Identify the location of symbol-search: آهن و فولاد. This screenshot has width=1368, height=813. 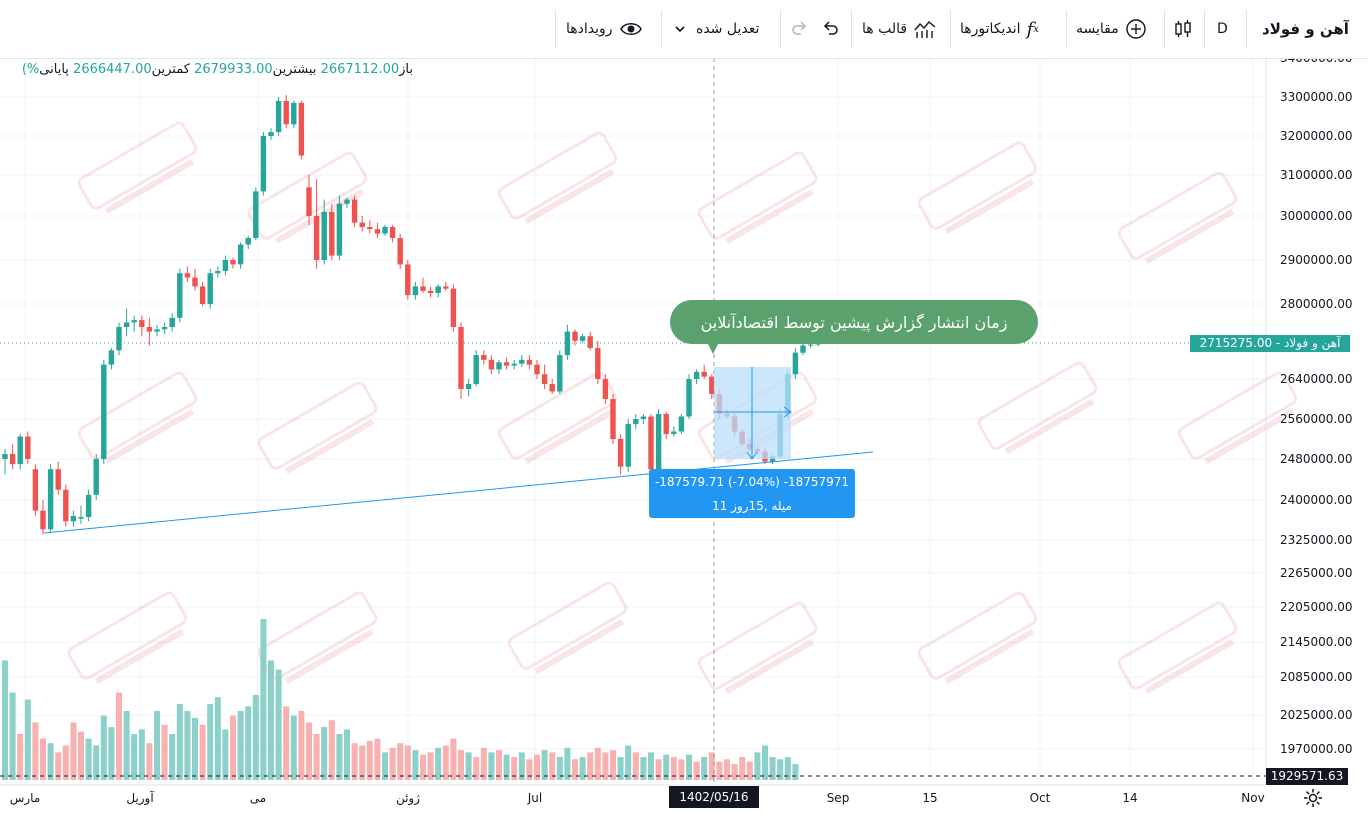
(1305, 29).